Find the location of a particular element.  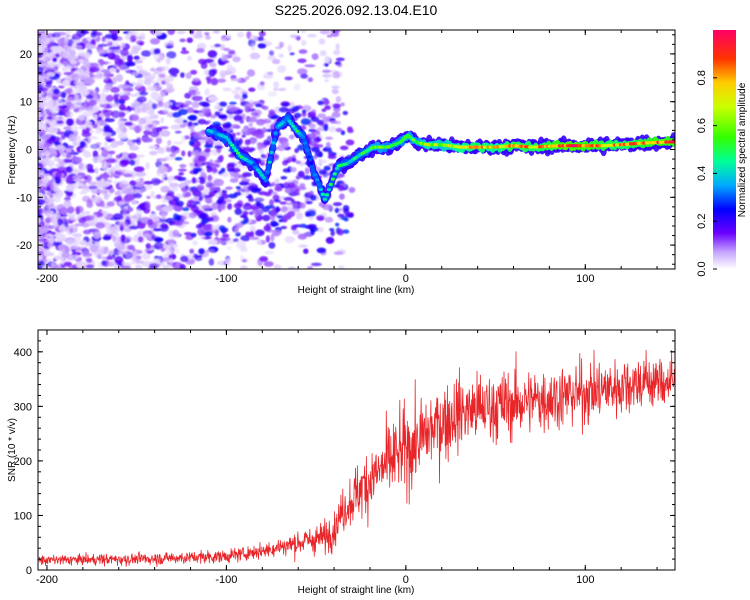

x-tick-label: -200 is located at coordinates (47, 279).